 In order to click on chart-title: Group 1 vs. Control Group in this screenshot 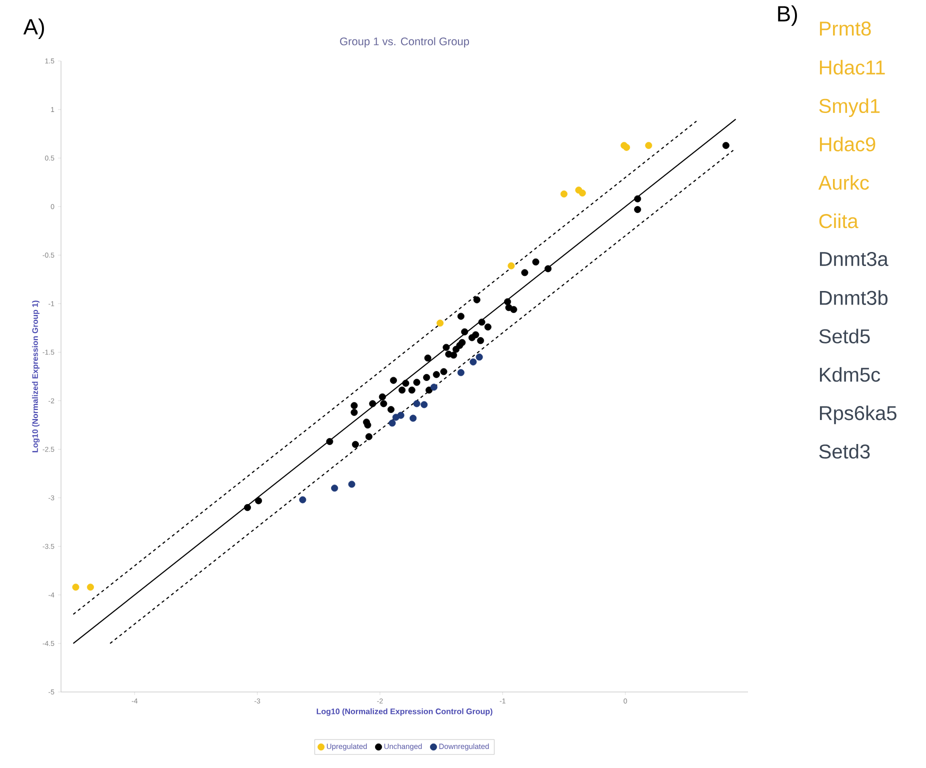, I will do `click(405, 42)`.